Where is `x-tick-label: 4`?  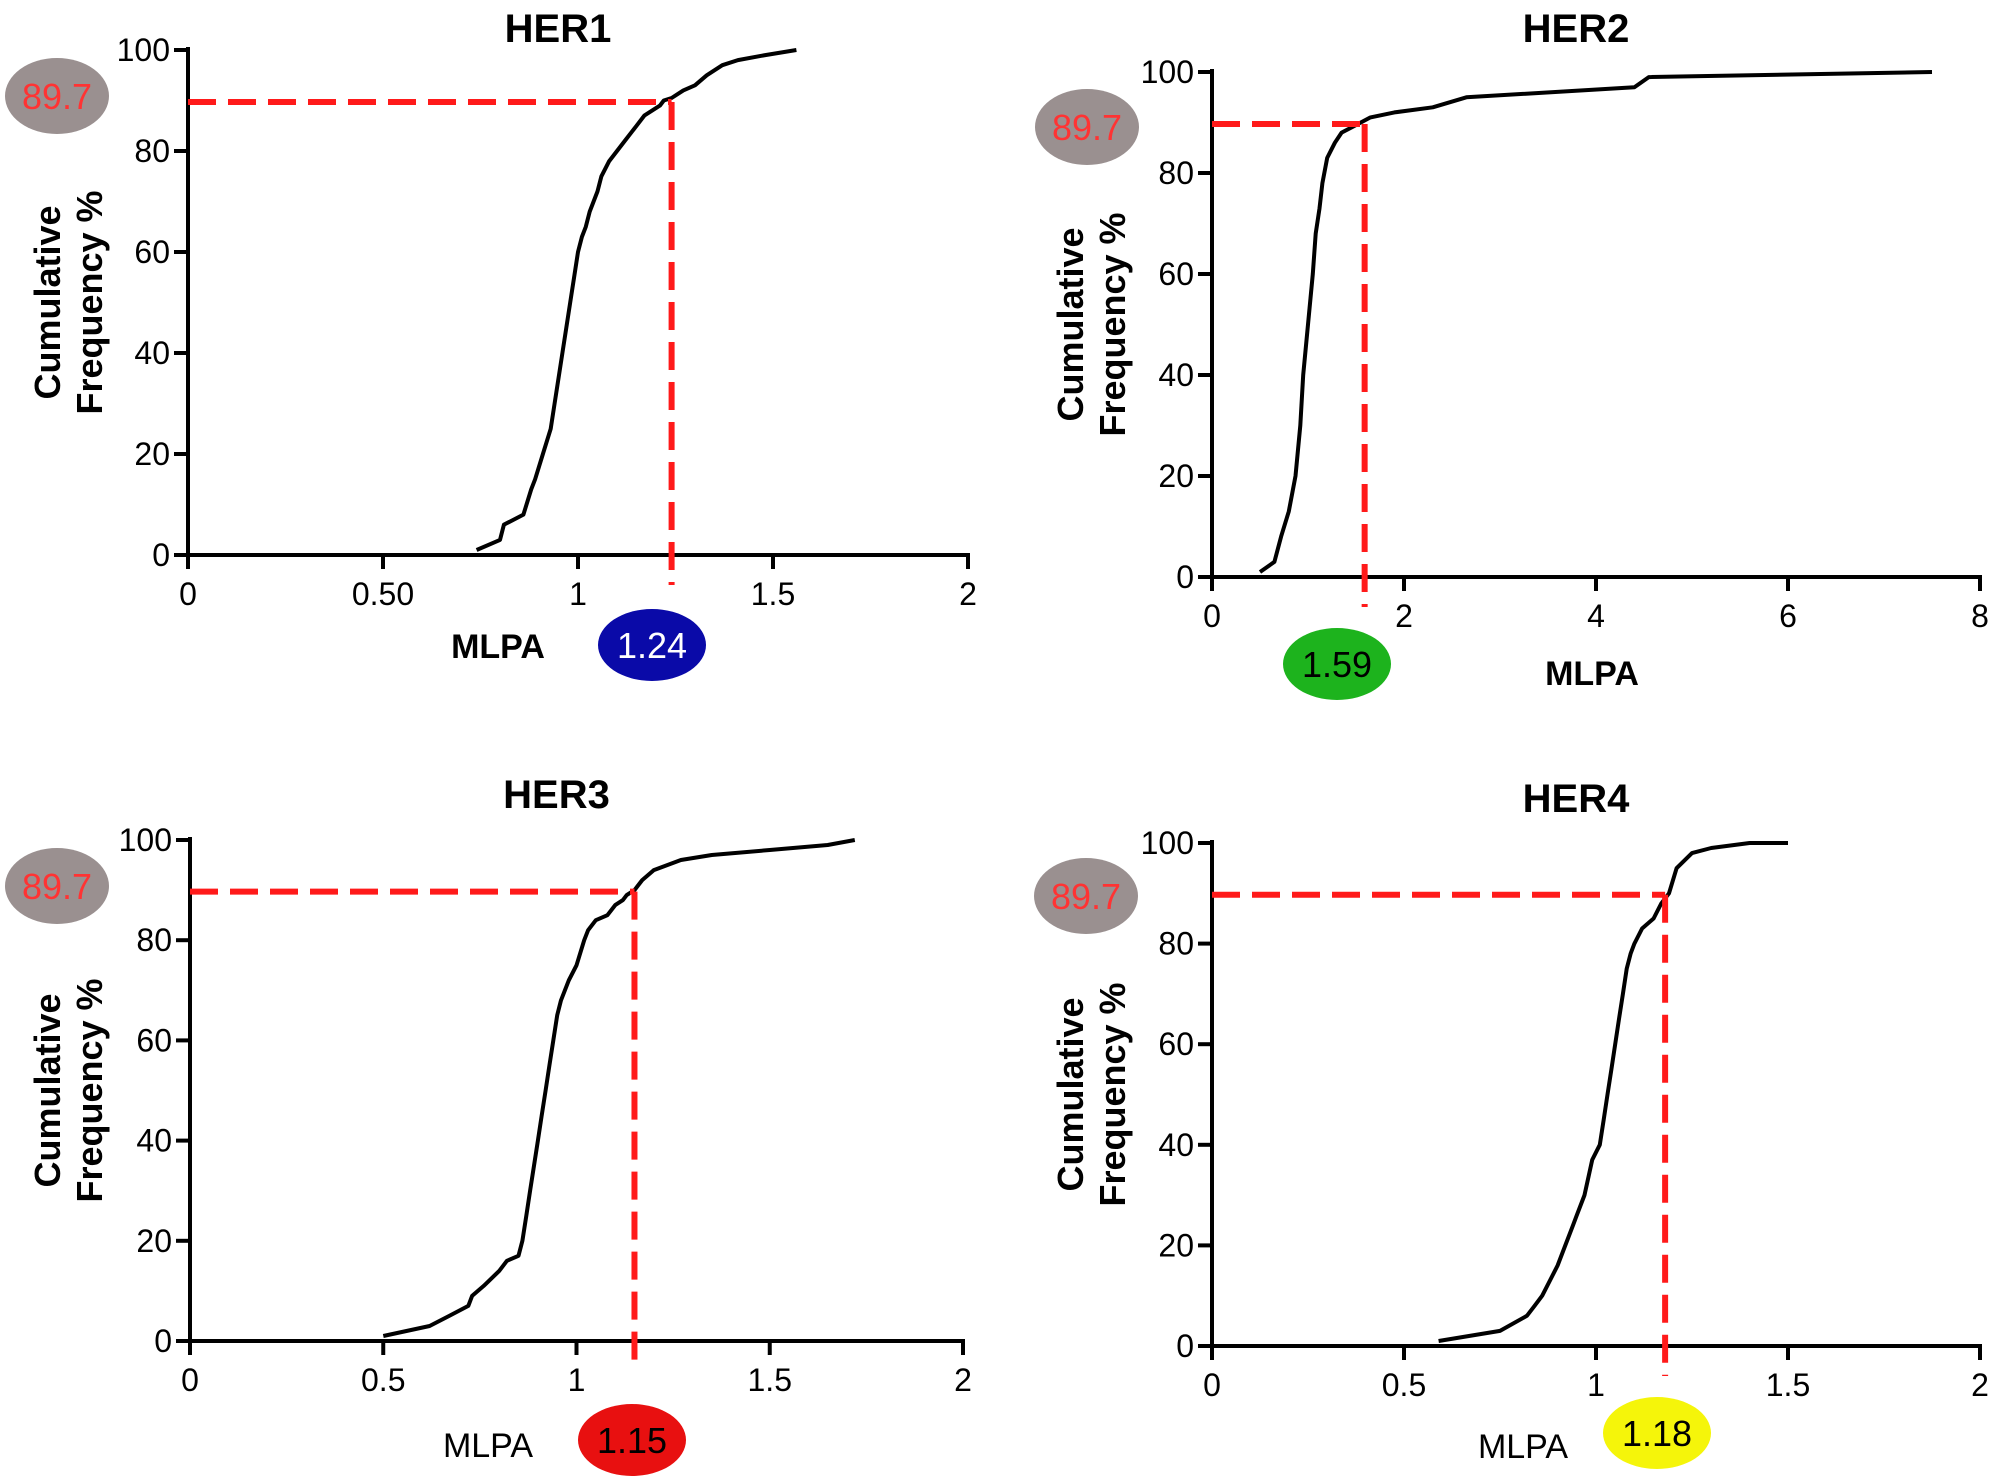 x-tick-label: 4 is located at coordinates (1596, 616).